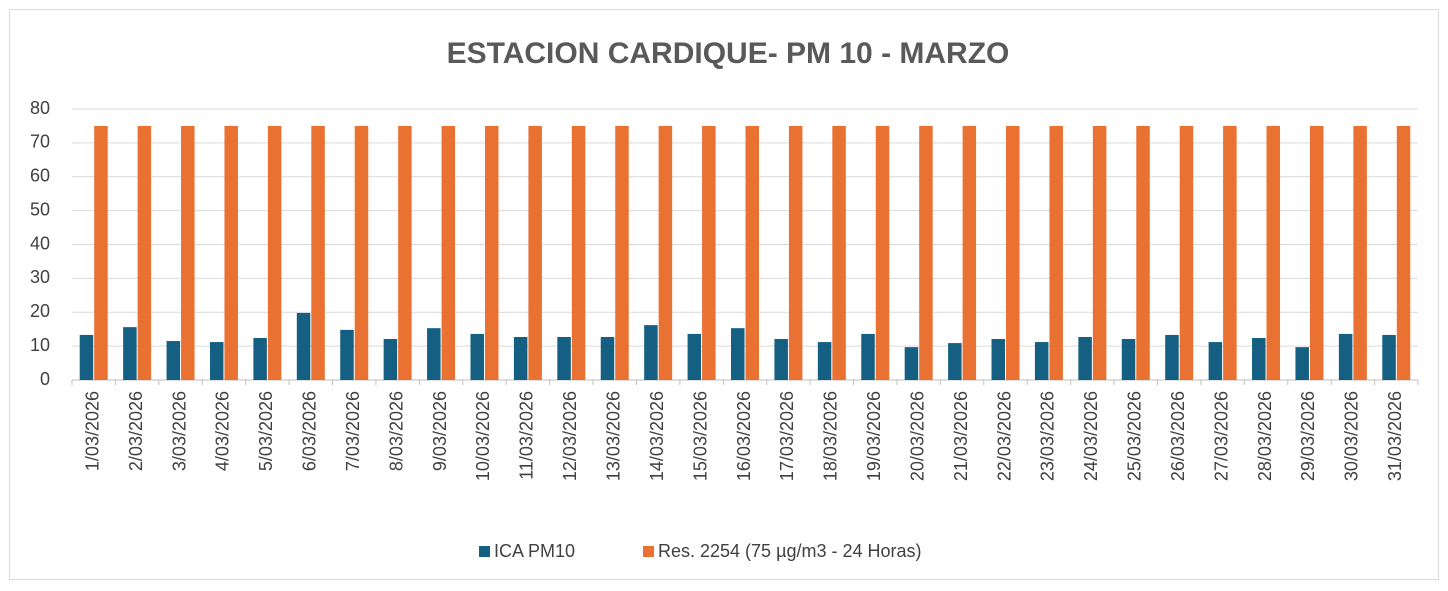  What do you see at coordinates (1135, 436) in the screenshot?
I see `x-tick-label: 25/03/2026` at bounding box center [1135, 436].